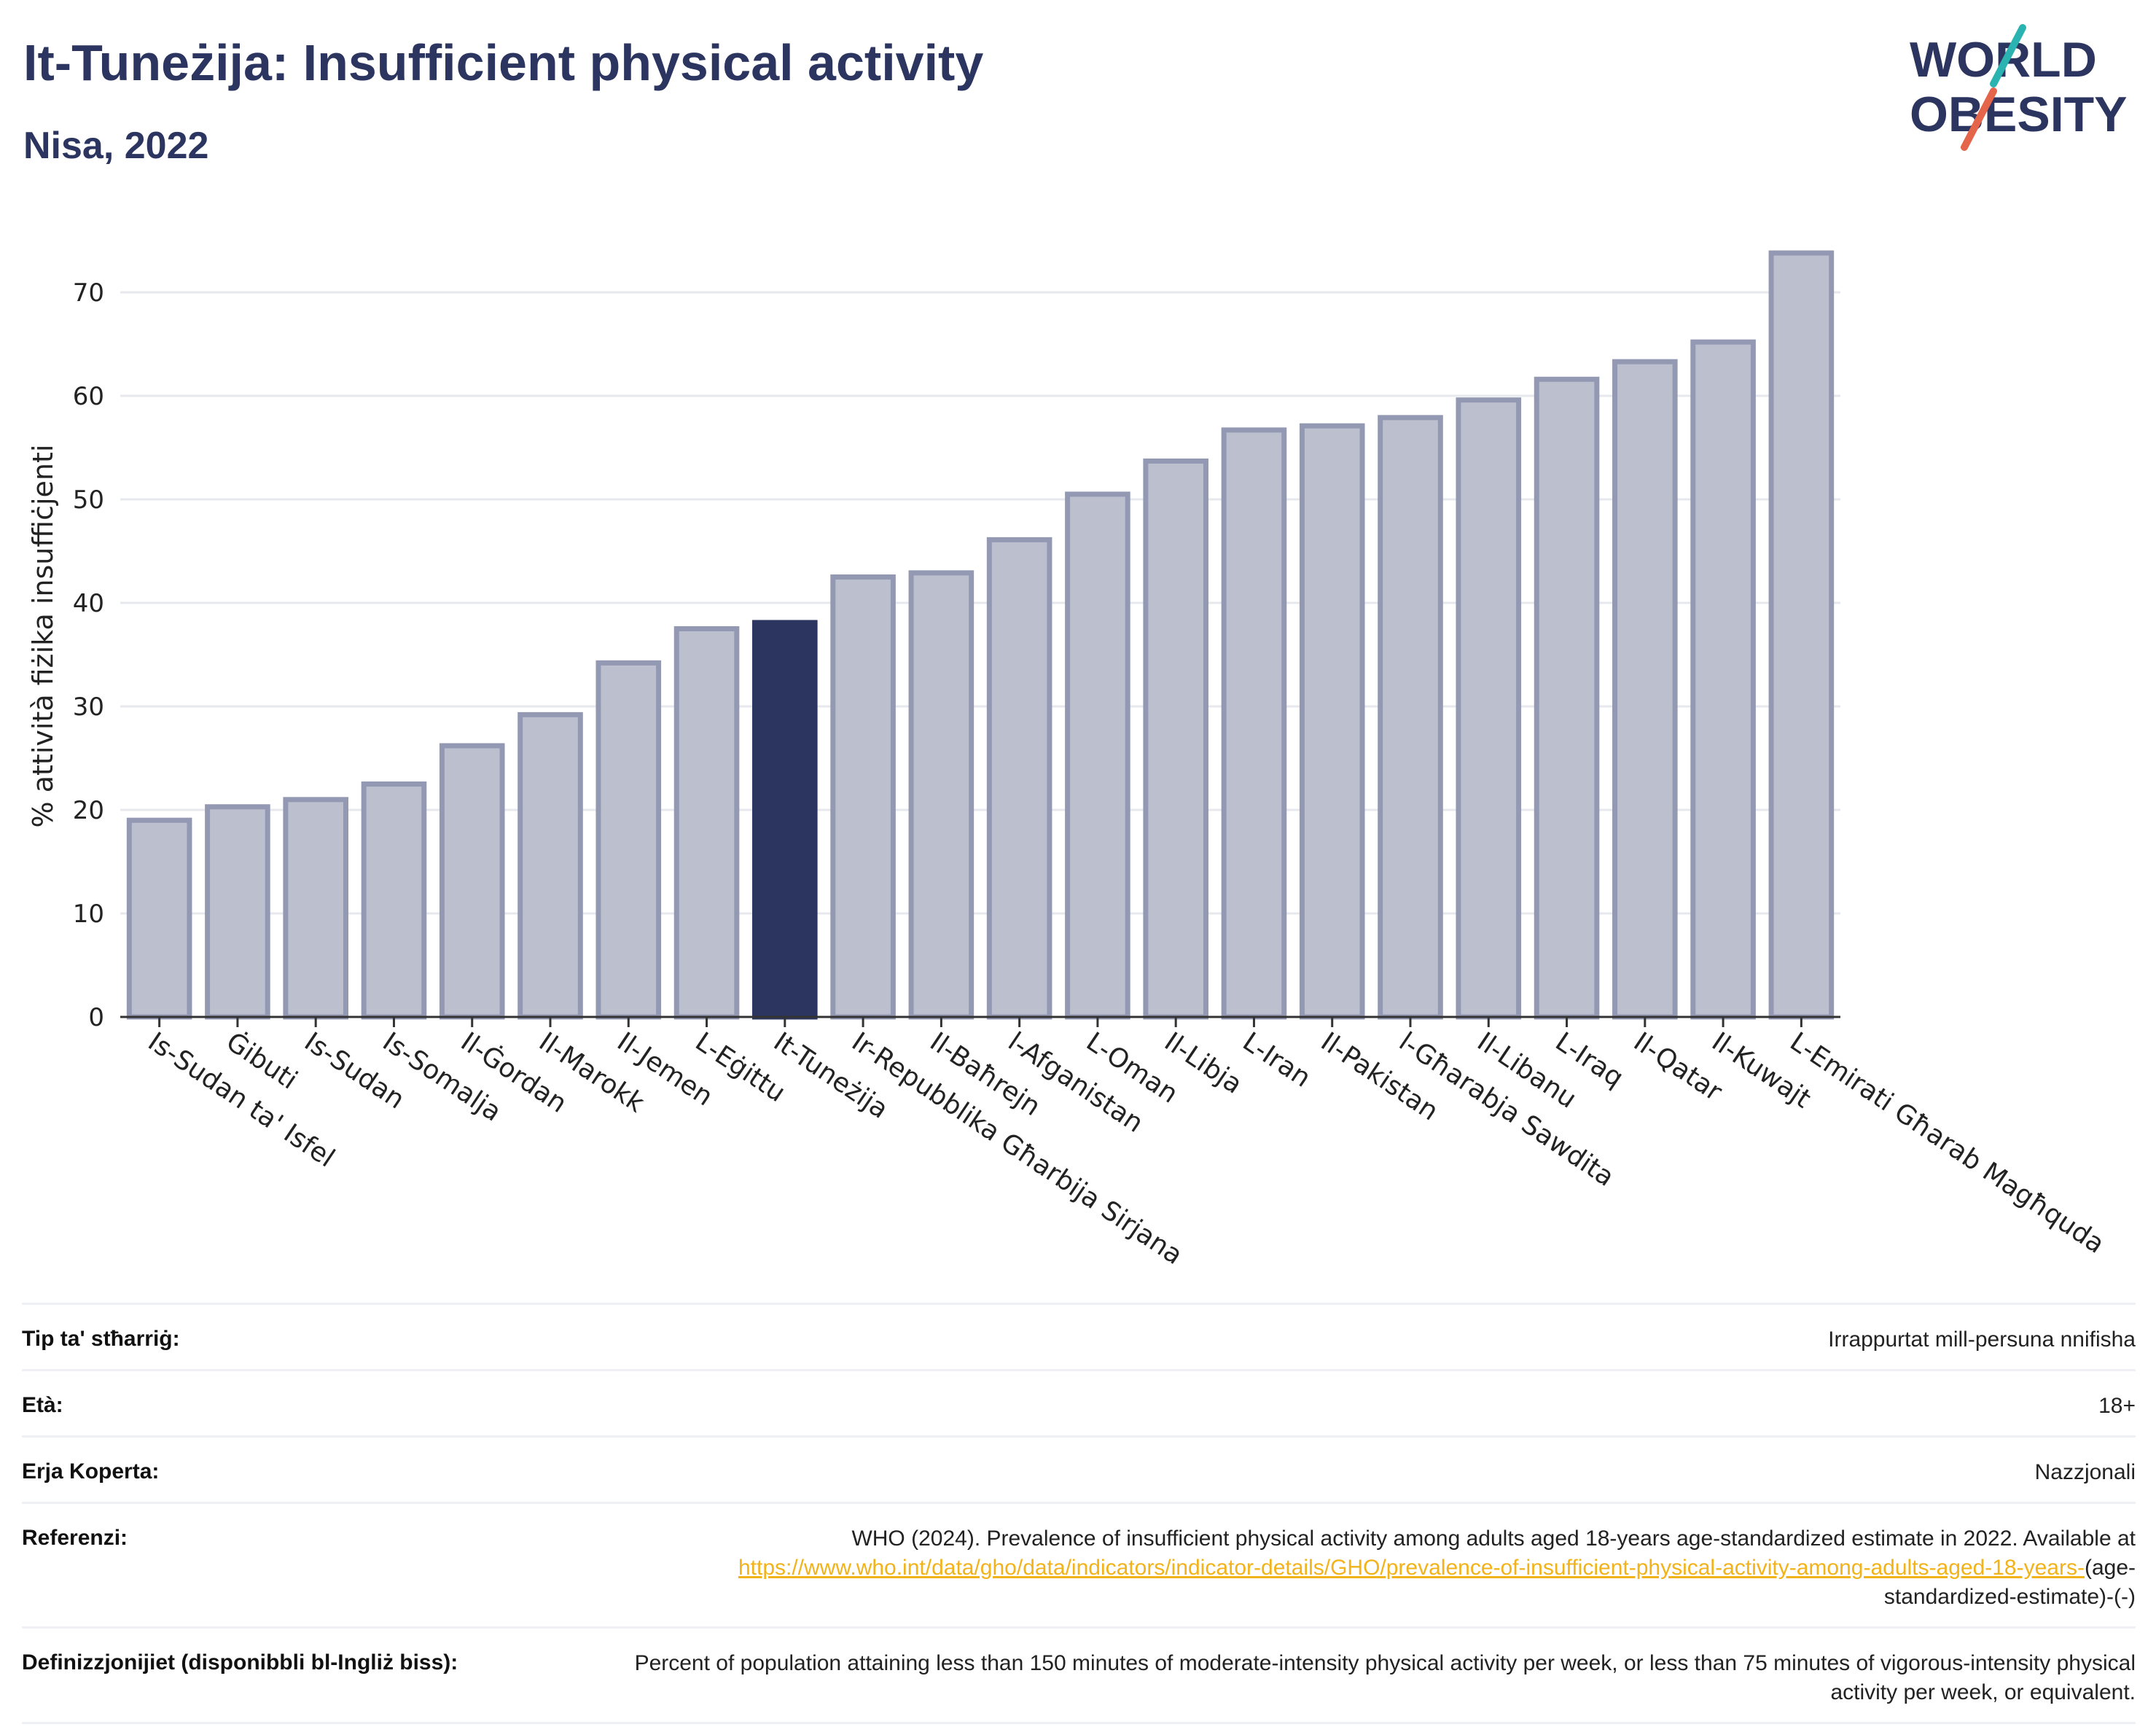 The image size is (2156, 1735). Describe the element at coordinates (88, 810) in the screenshot. I see `y-tick-label: 20` at that location.